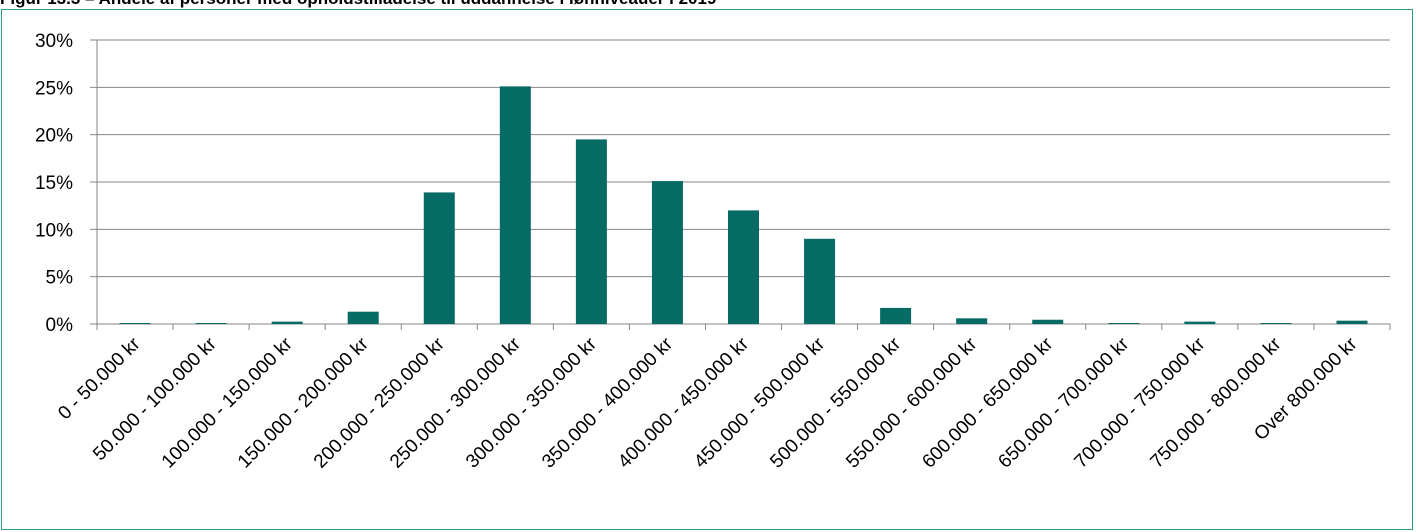  I want to click on y-tick-label: 0%, so click(60, 325).